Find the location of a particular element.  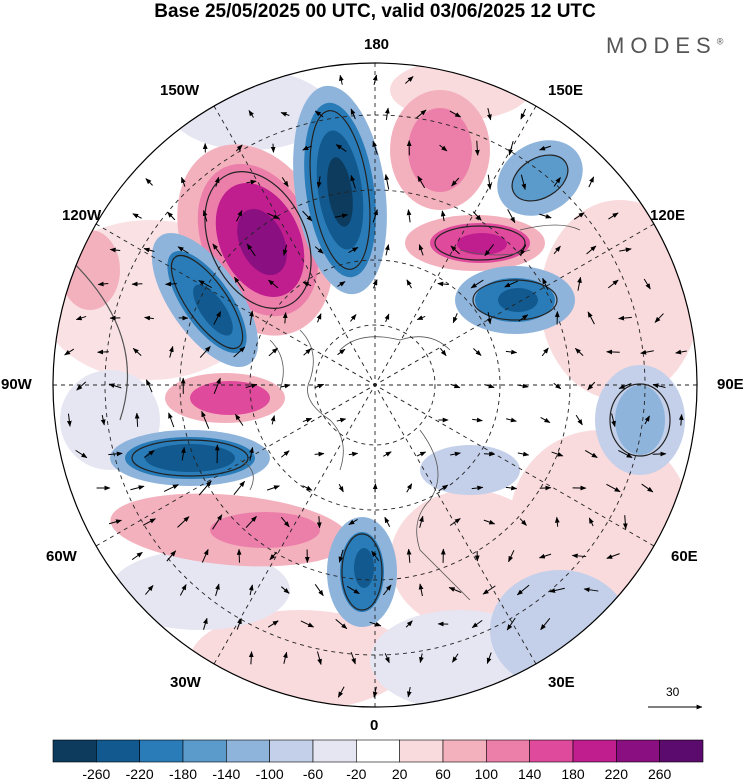

lon-label-30e: 30E is located at coordinates (561, 682).